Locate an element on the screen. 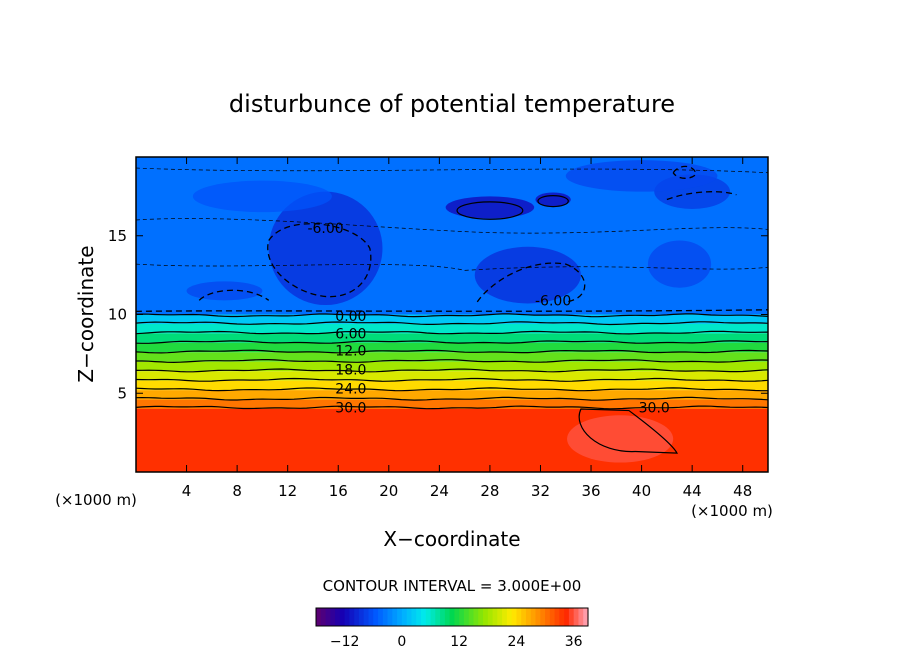 This screenshot has height=654, width=904. y-tick-label-2: 15 is located at coordinates (117, 236).